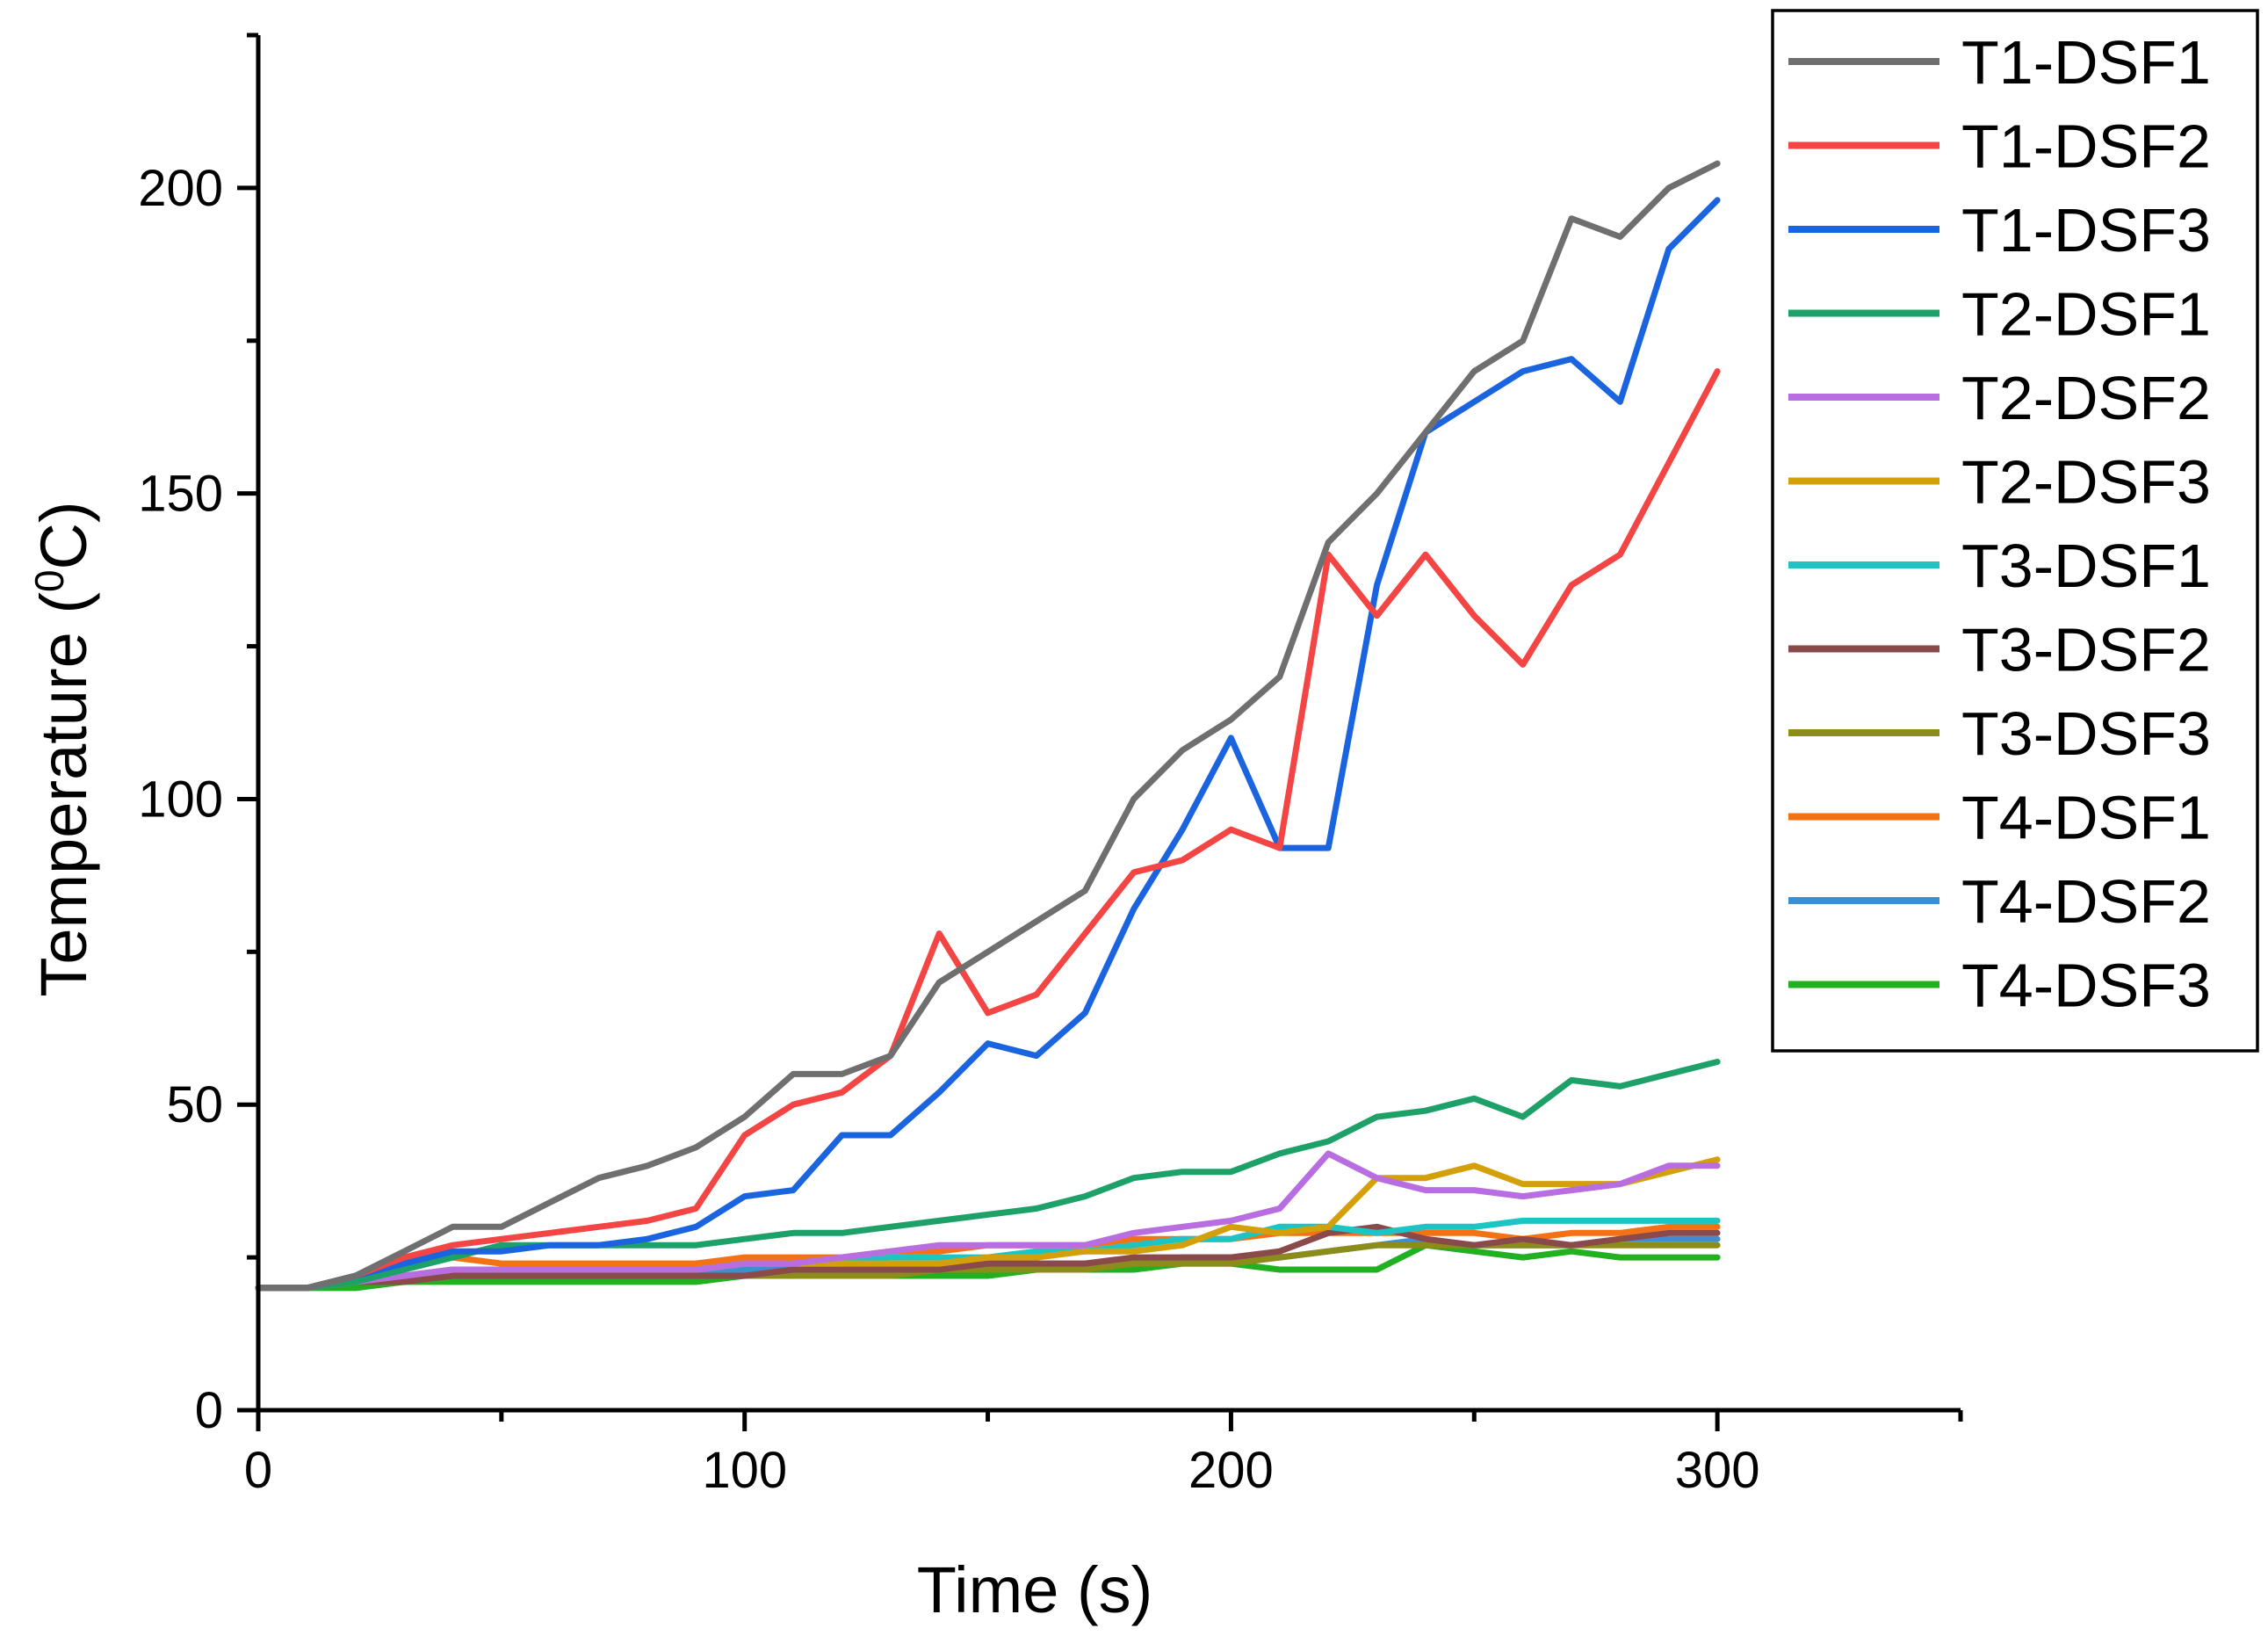 The height and width of the screenshot is (1636, 2268). Describe the element at coordinates (1718, 1471) in the screenshot. I see `x-tick-label: 300` at that location.